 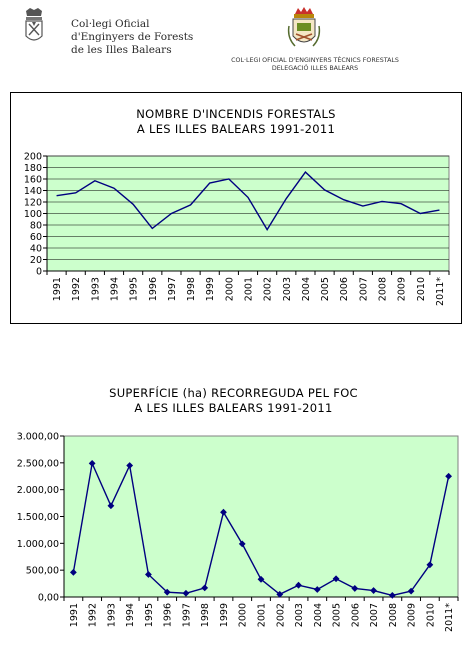 I want to click on y-tick-label: 140, so click(x=33, y=191).